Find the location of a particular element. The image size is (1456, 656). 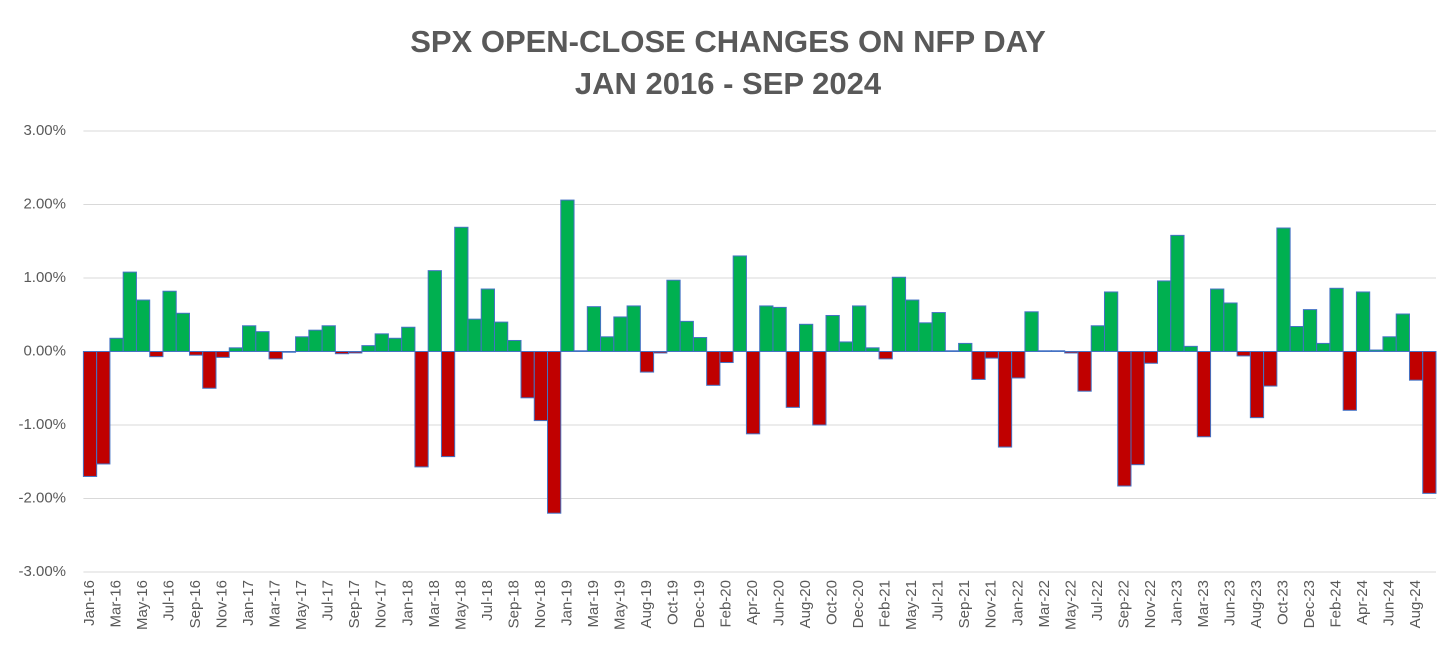

x-tick-label: Mar-22 is located at coordinates (1044, 604).